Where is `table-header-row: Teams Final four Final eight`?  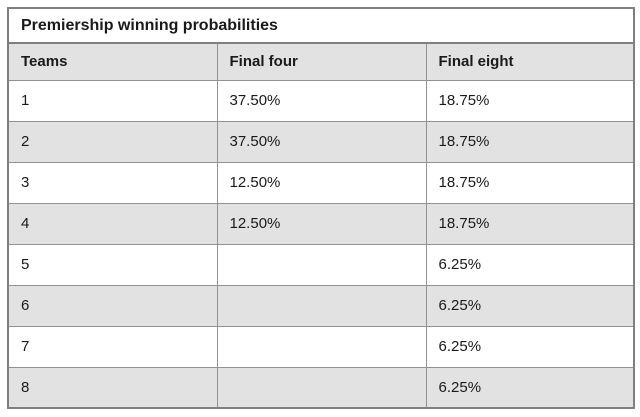
table-header-row: Teams Final four Final eight is located at coordinates (321, 61).